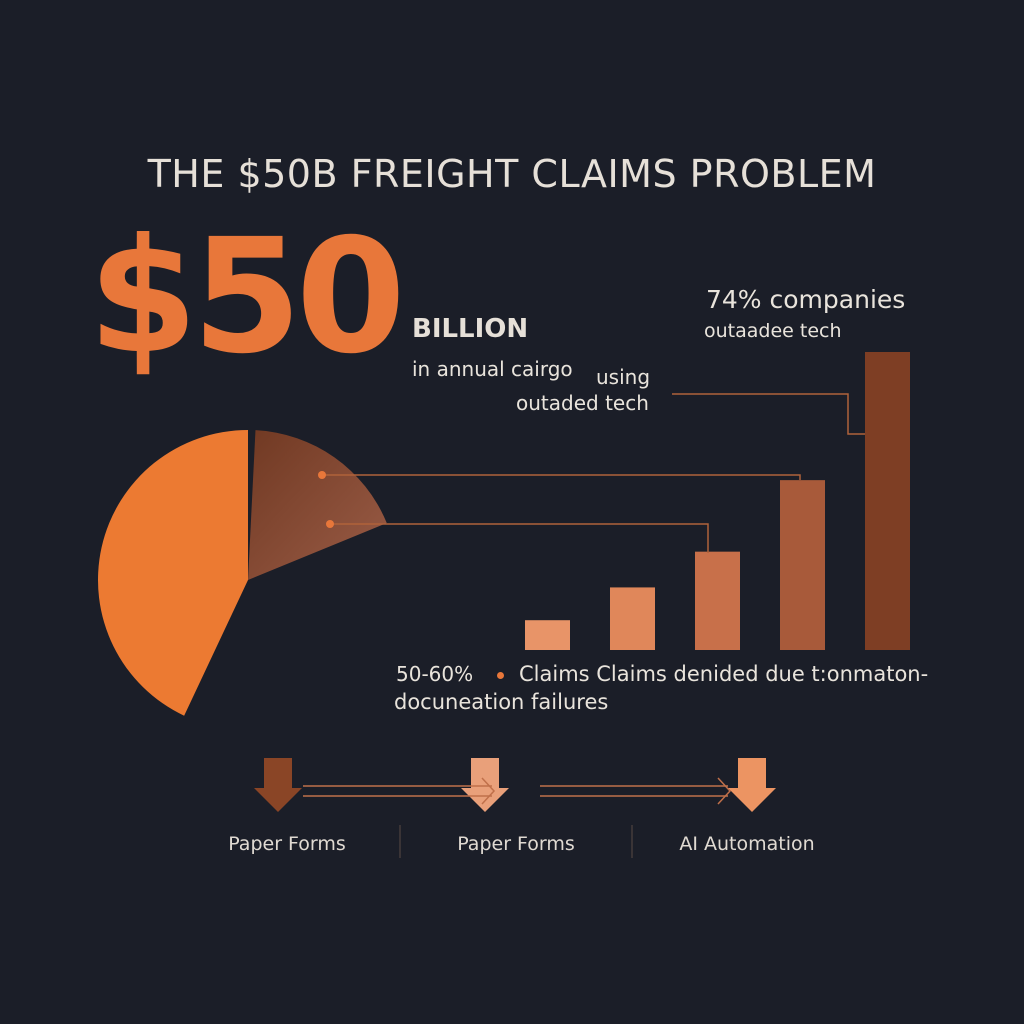  I want to click on headline-caption-1: in annual cairgo, so click(492, 369).